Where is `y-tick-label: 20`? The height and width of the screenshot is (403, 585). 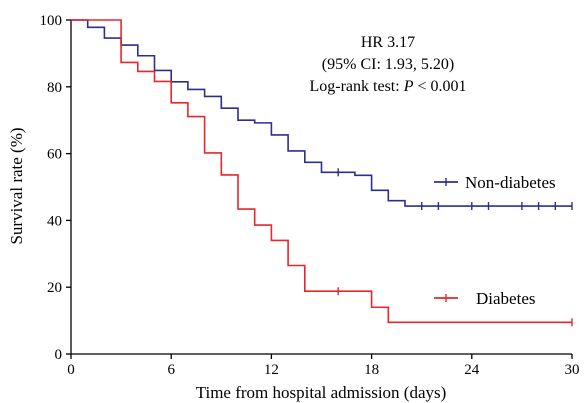 y-tick-label: 20 is located at coordinates (54, 288).